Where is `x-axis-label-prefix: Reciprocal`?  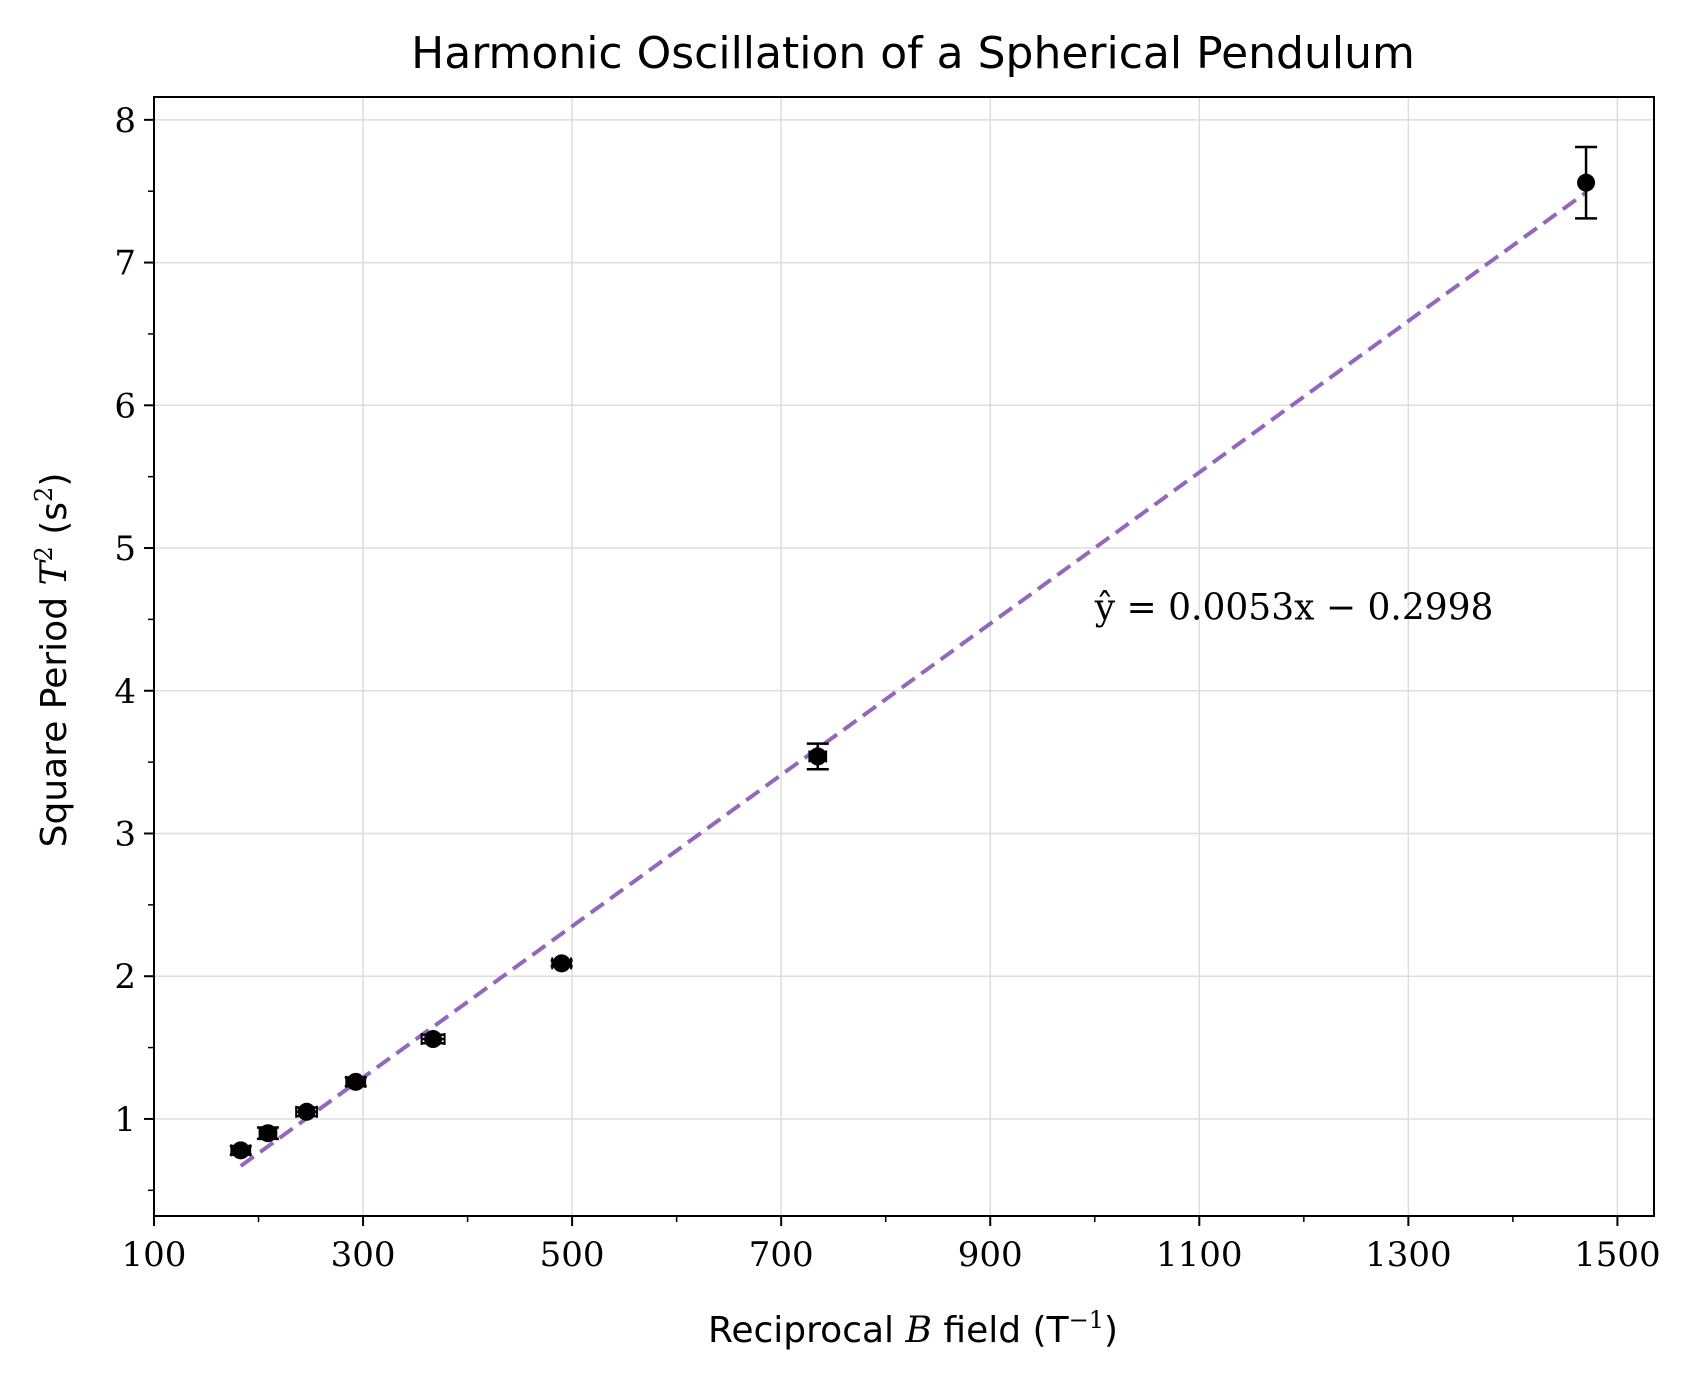 x-axis-label-prefix: Reciprocal is located at coordinates (807, 1330).